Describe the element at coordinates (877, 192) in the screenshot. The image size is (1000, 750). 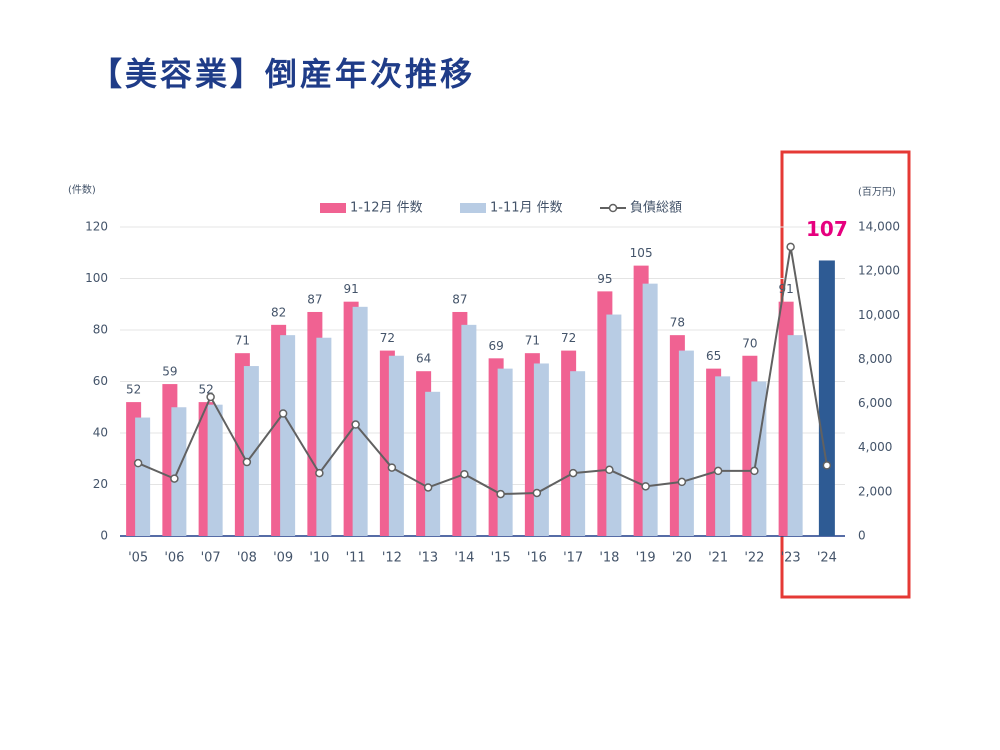
I see `y2-axis-label: (百万円)` at that location.